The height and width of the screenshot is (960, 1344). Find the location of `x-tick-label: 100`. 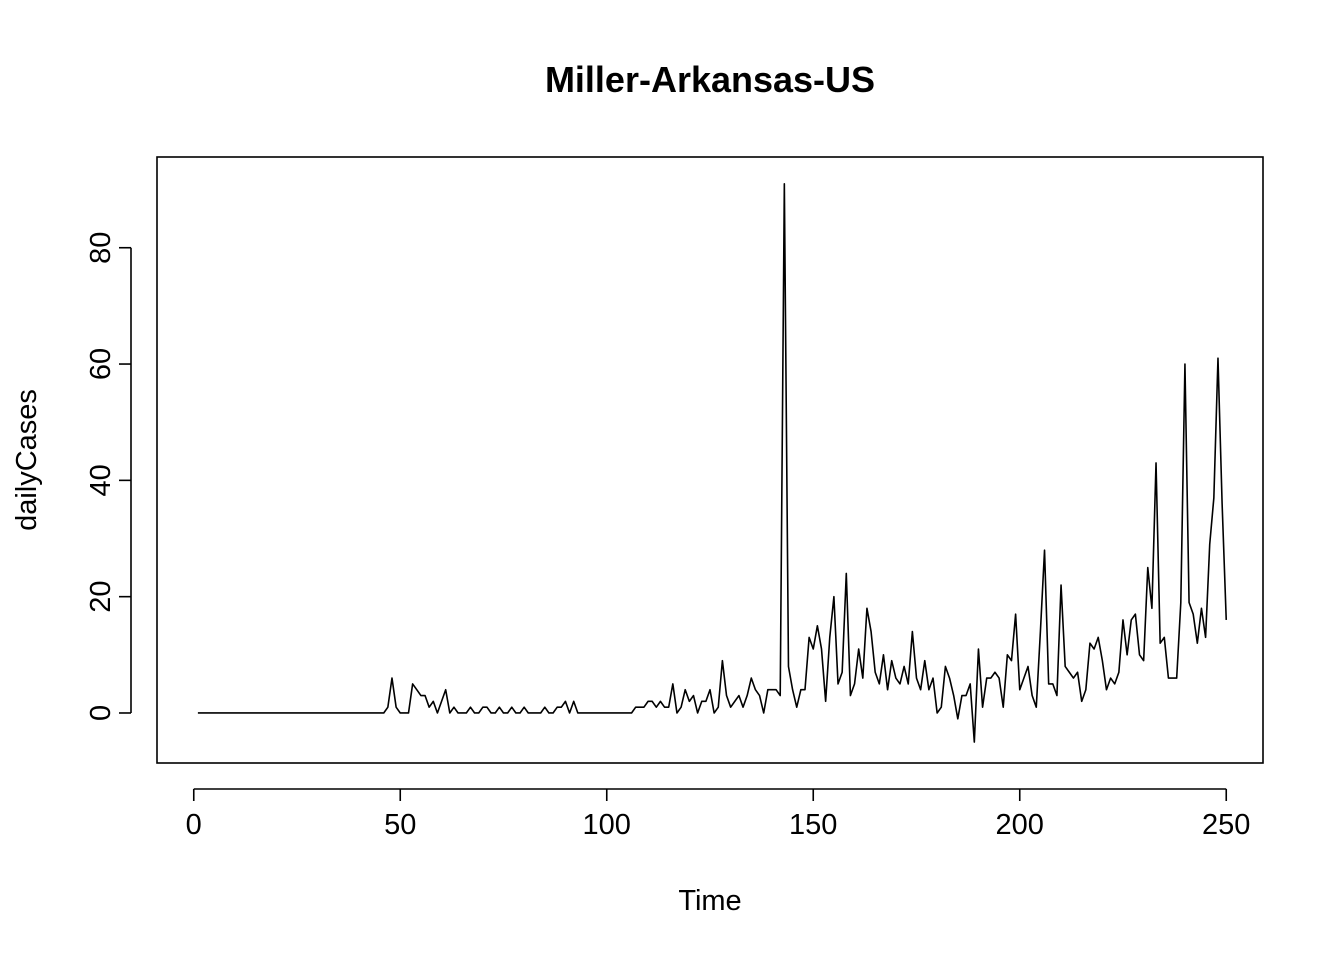

x-tick-label: 100 is located at coordinates (607, 825).